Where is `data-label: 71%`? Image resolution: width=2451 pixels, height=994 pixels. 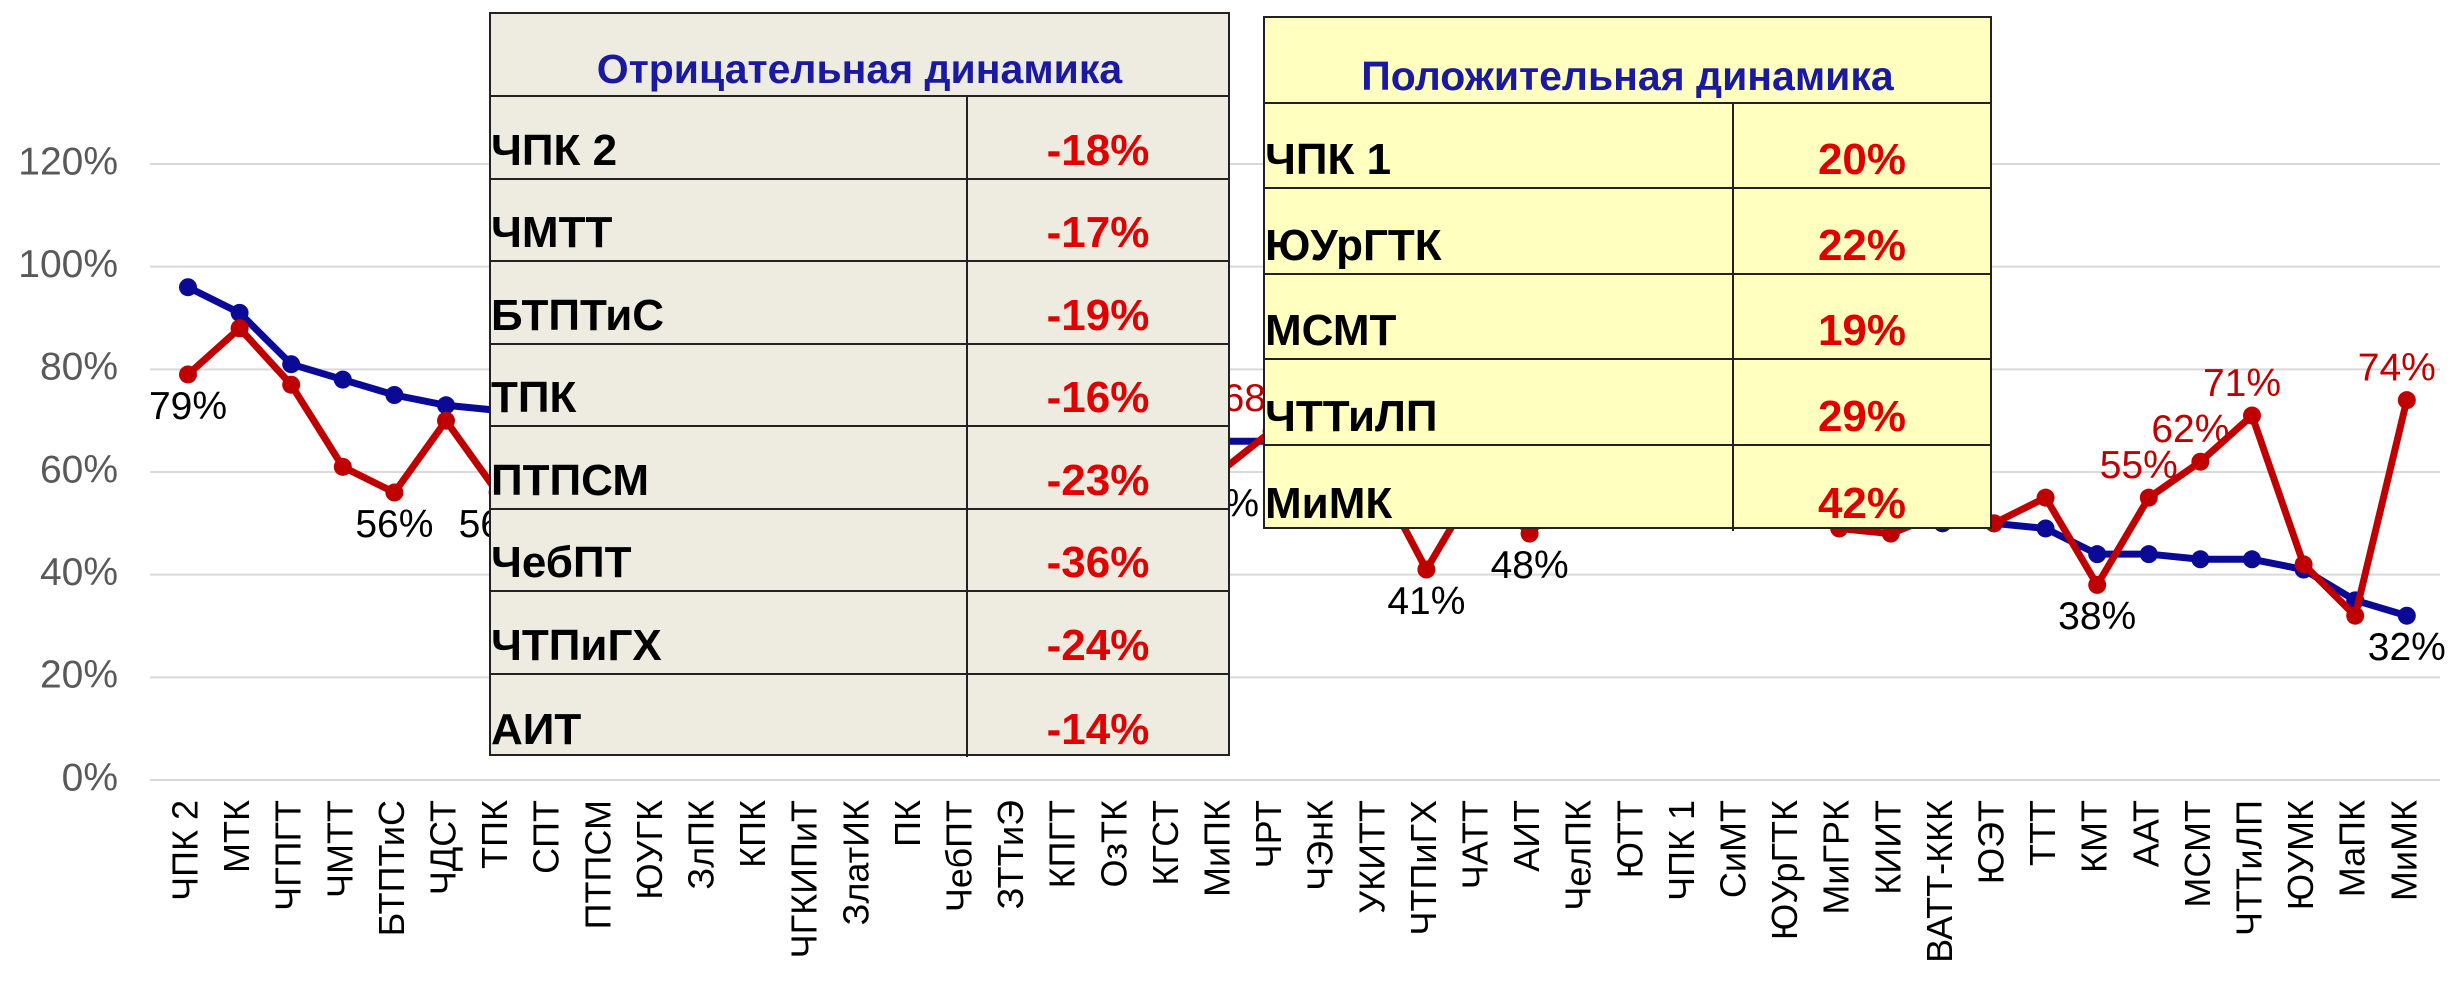
data-label: 71% is located at coordinates (2242, 383).